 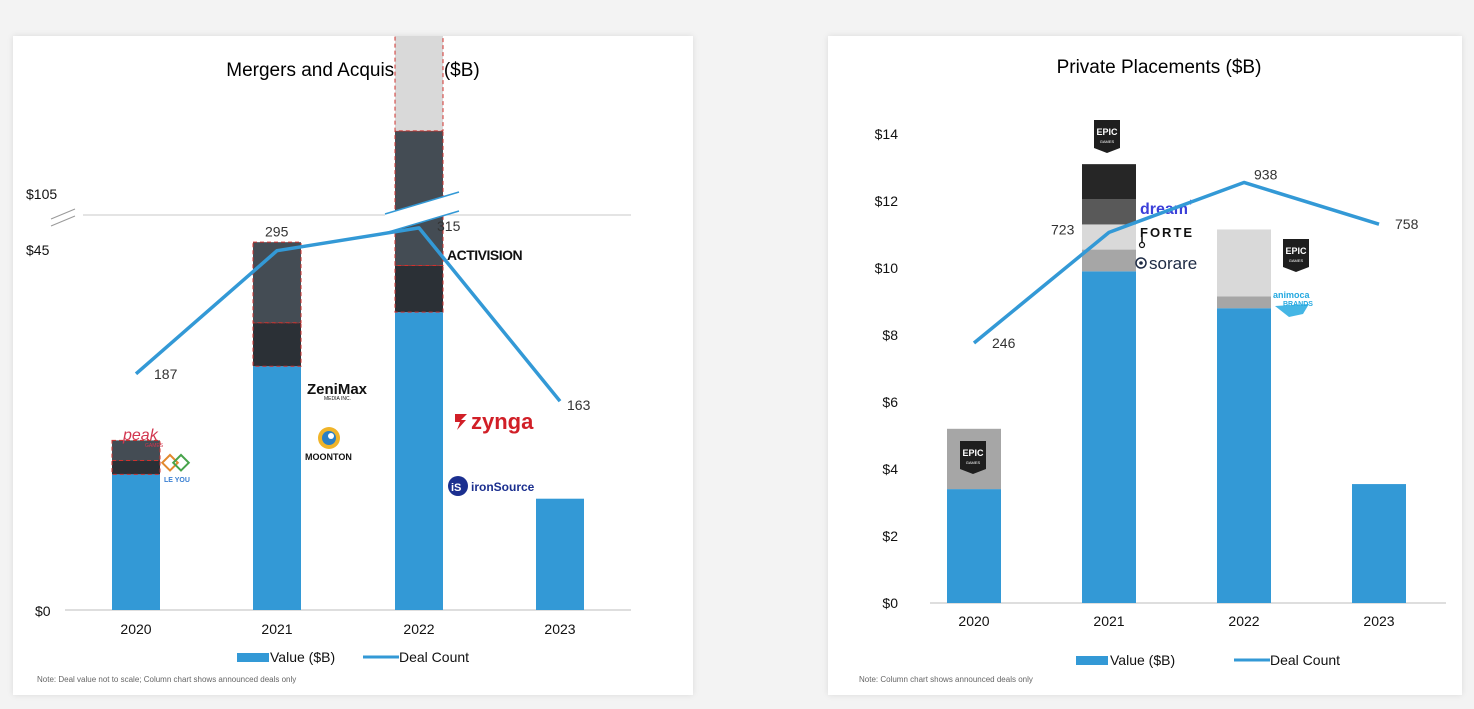 I want to click on epic-games-logo-2022: EPIC GAMES, so click(x=1296, y=255).